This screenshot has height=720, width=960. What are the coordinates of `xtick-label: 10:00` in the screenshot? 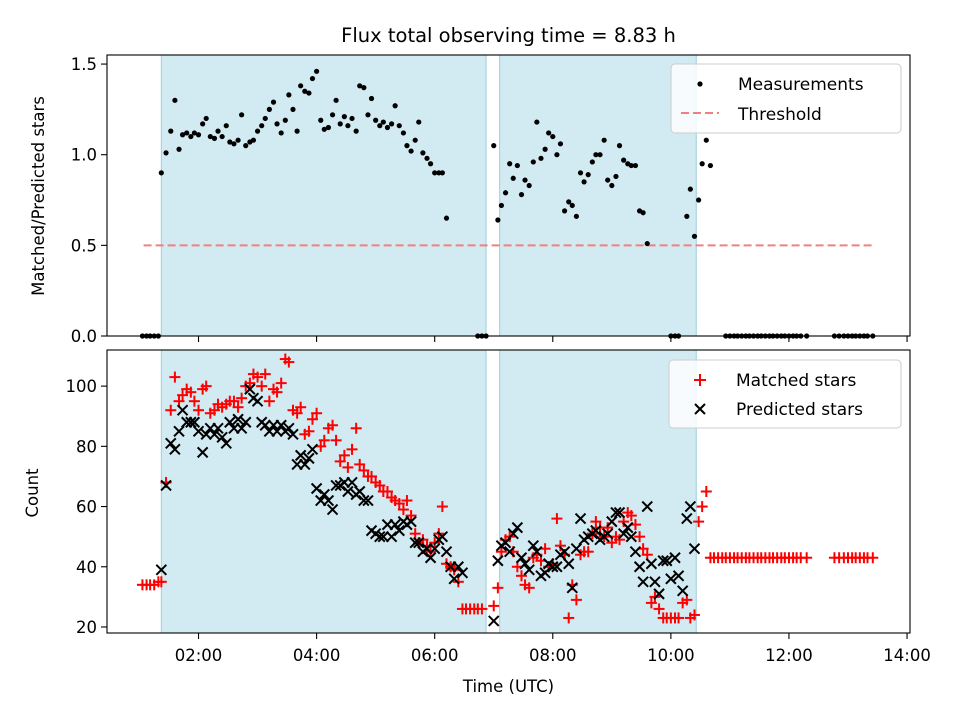 It's located at (671, 655).